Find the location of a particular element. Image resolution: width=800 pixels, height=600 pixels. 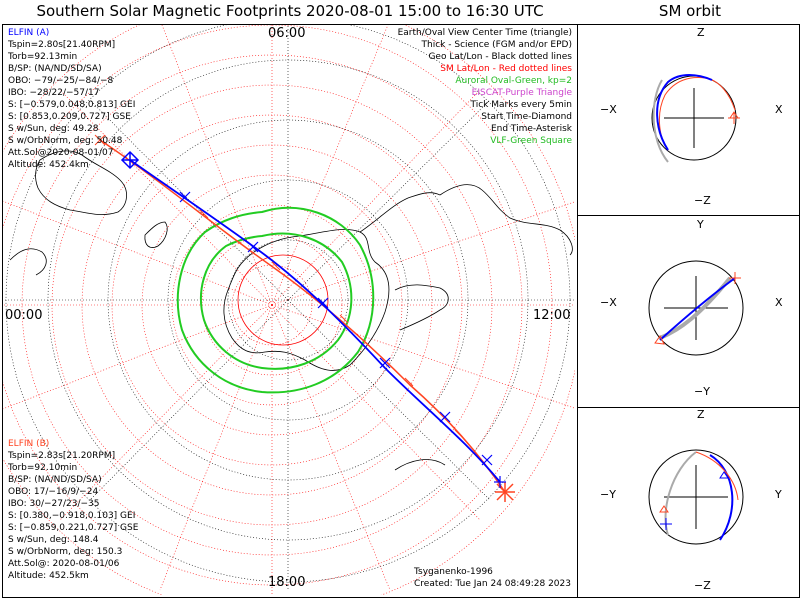

coastline-south-left is located at coordinates (28, 262).